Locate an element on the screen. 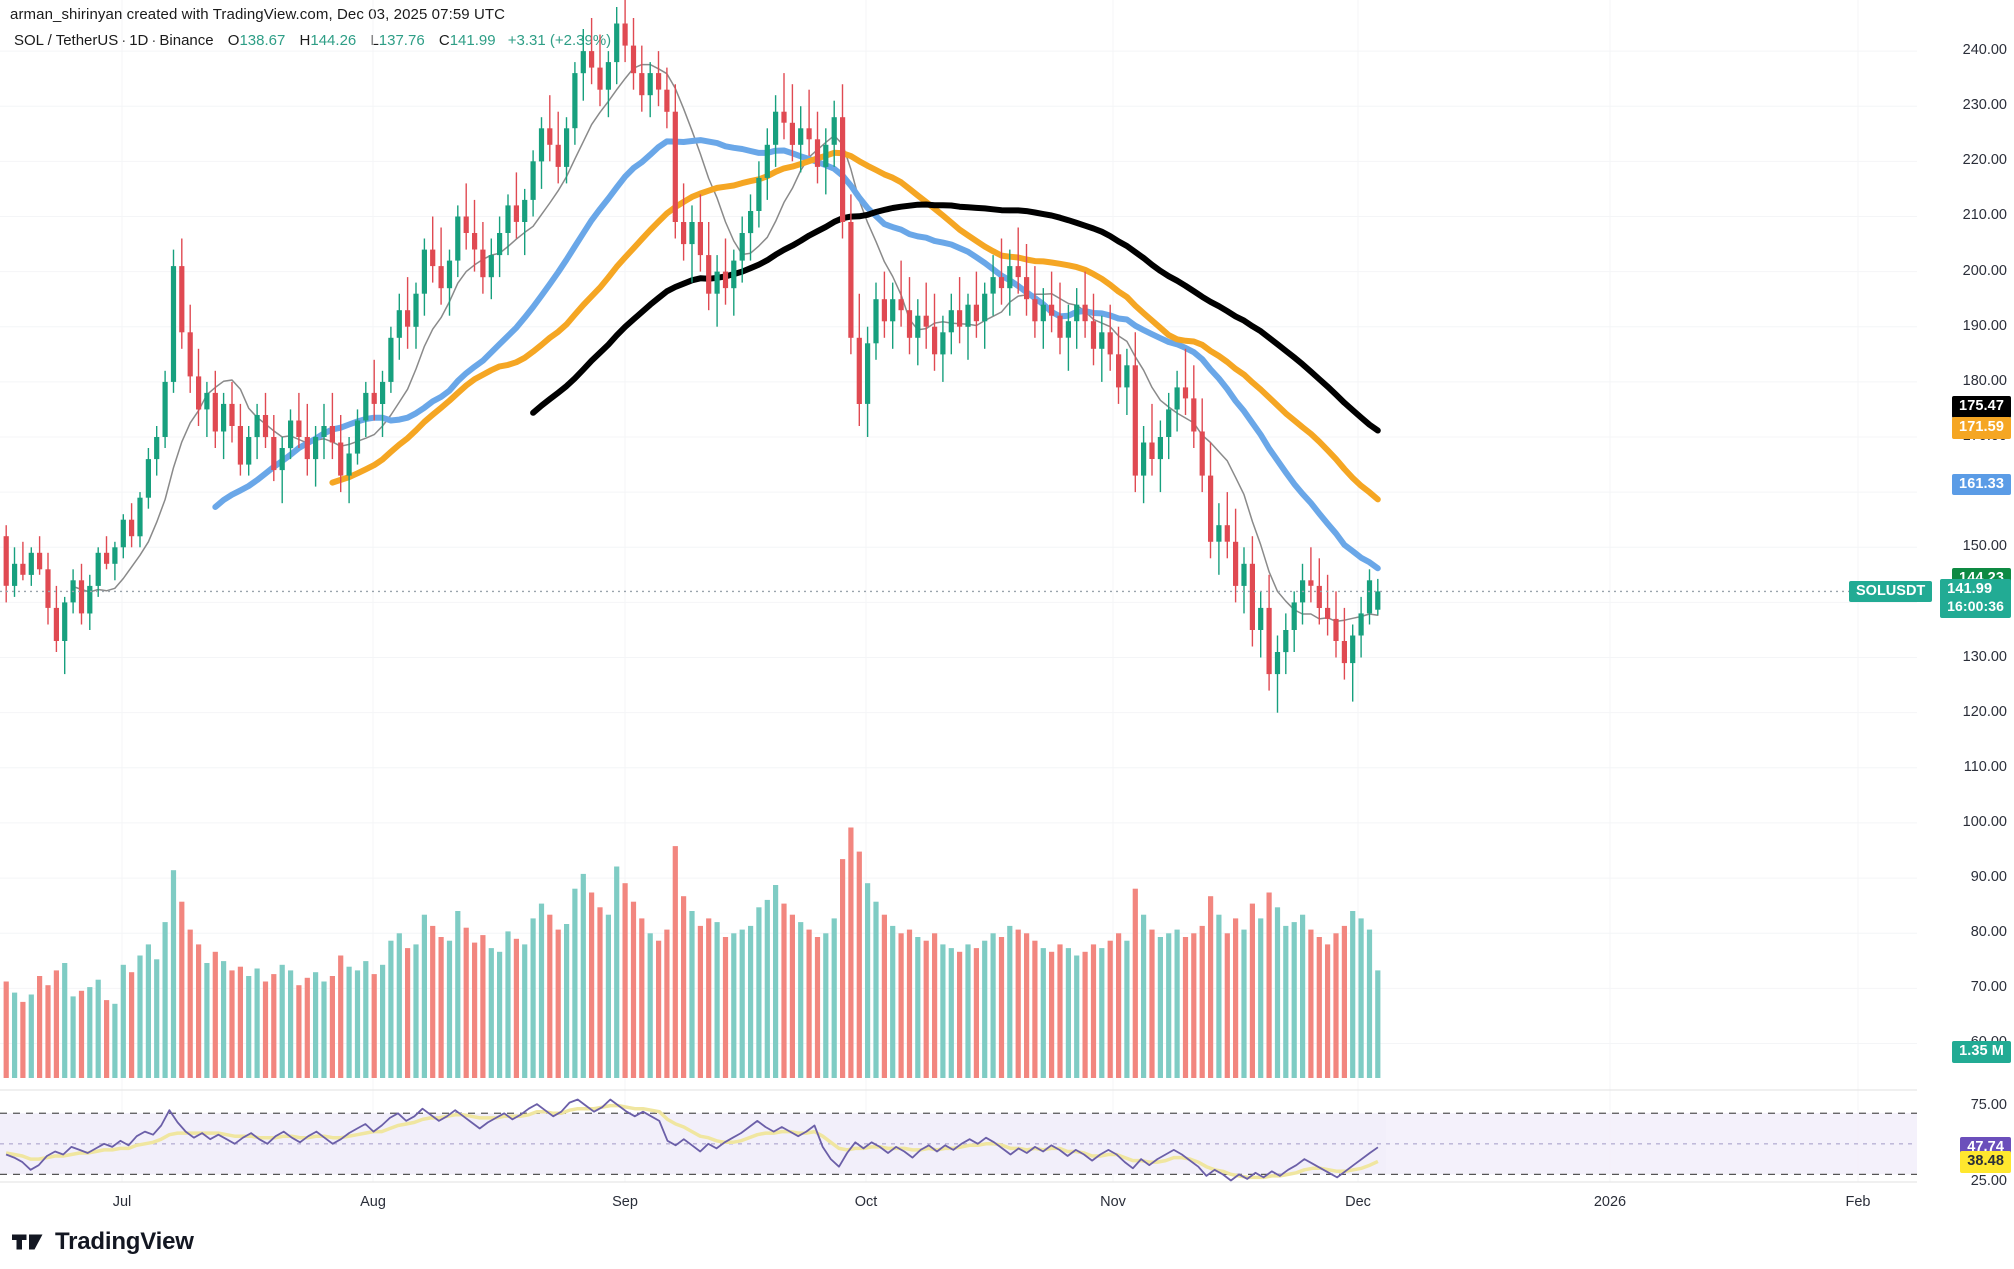 This screenshot has height=1269, width=2014. legend-high-key: H is located at coordinates (305, 40).